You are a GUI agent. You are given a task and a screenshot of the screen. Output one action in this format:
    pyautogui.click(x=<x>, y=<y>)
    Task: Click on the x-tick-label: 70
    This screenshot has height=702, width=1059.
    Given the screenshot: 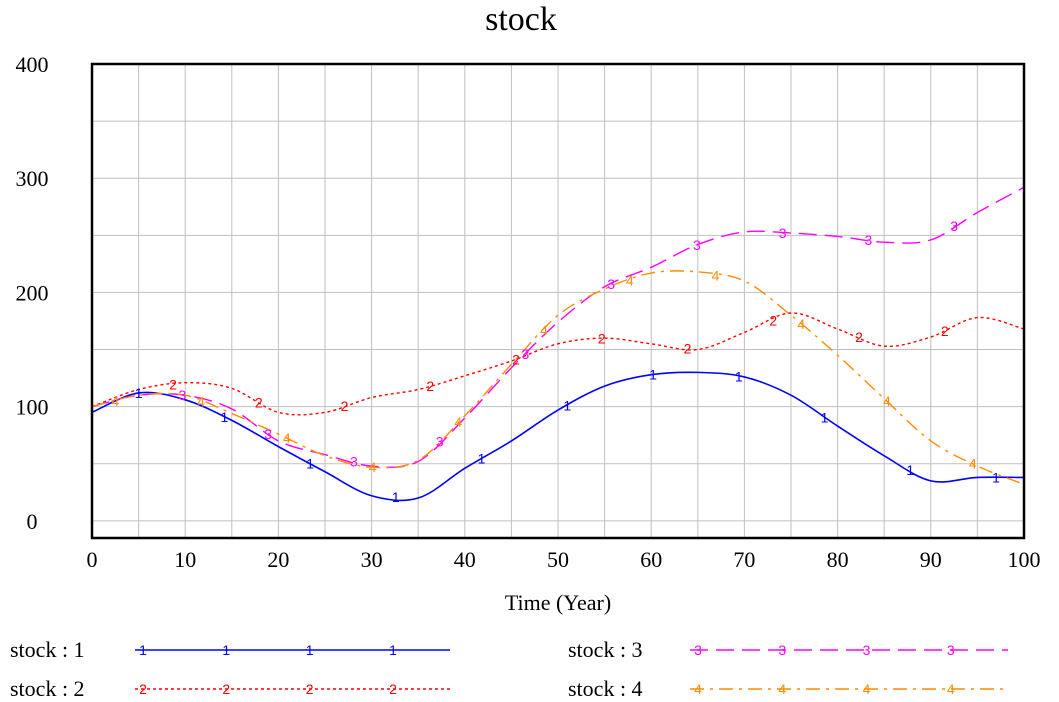 What is the action you would take?
    pyautogui.click(x=744, y=559)
    